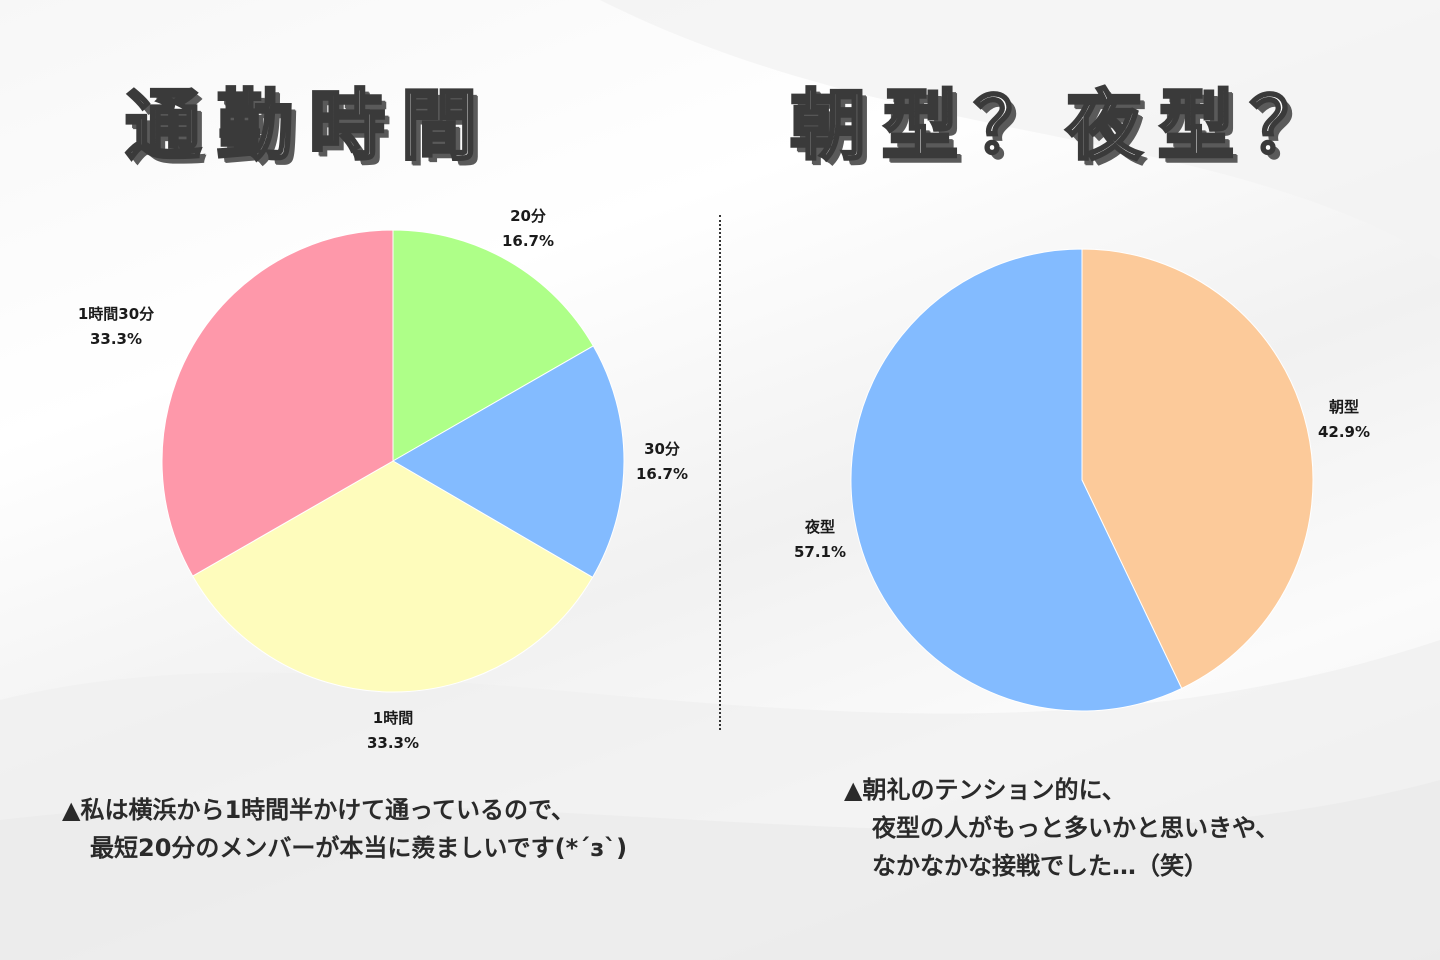 This screenshot has width=1440, height=960. Describe the element at coordinates (1343, 407) in the screenshot. I see `slice-name: 朝型` at that location.